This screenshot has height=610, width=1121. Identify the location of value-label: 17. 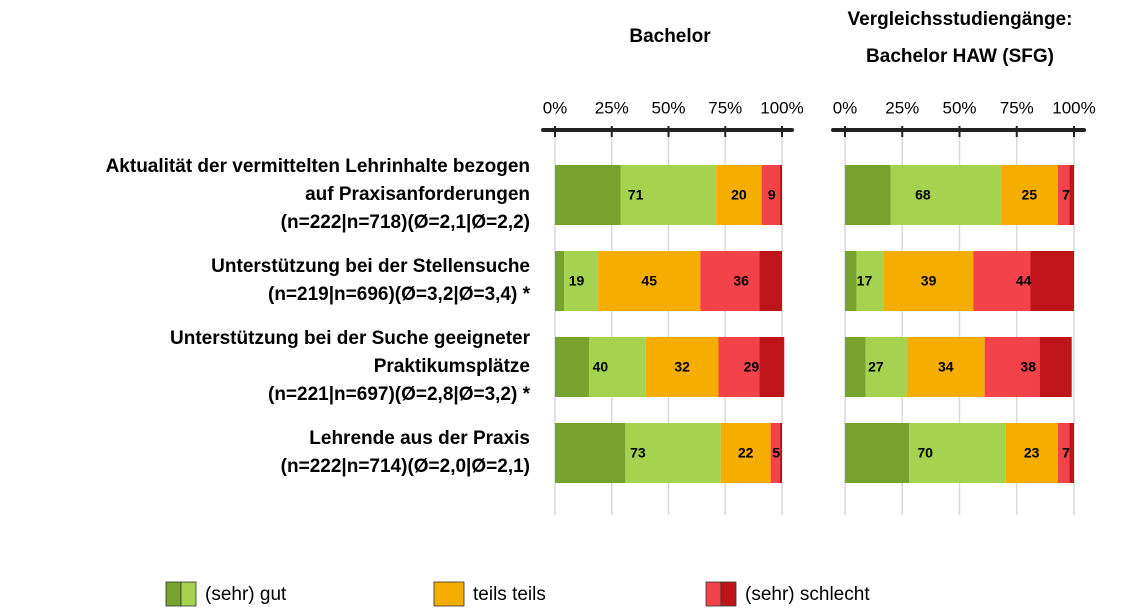
(865, 281).